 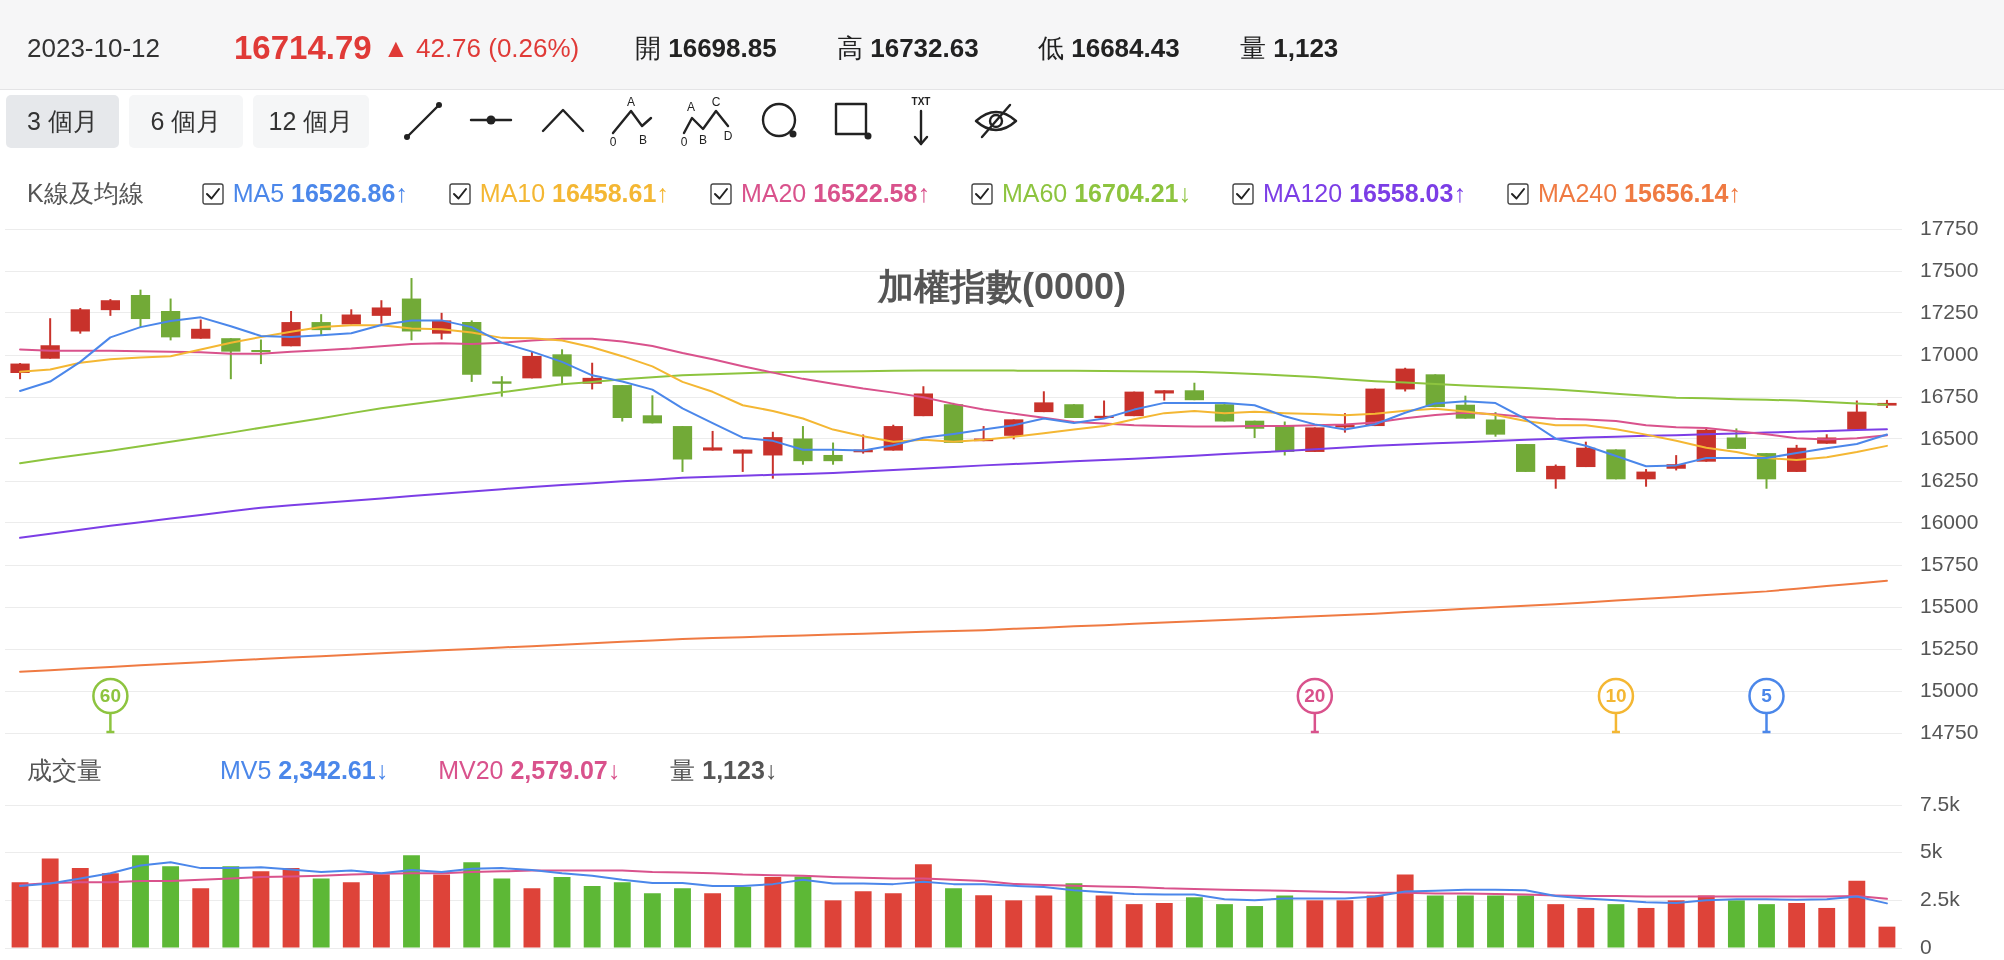 I want to click on text: MA120 16558.03↑, so click(x=1364, y=193).